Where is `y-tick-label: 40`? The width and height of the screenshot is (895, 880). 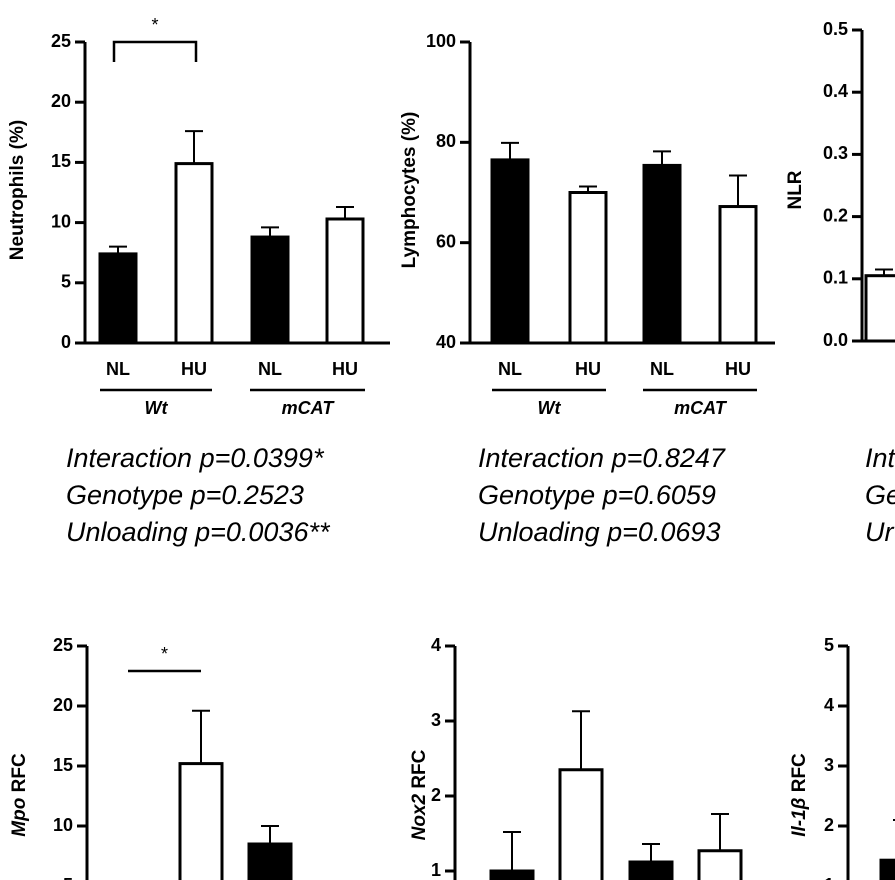 y-tick-label: 40 is located at coordinates (446, 342).